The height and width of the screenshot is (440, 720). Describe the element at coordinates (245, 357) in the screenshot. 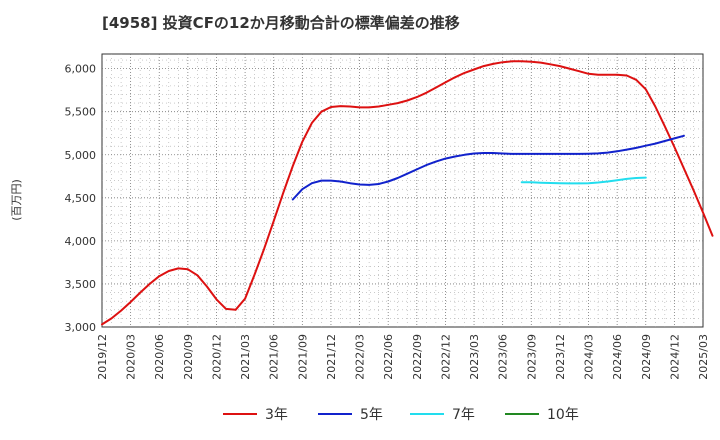

I see `x-tick-label: 2021/03` at that location.